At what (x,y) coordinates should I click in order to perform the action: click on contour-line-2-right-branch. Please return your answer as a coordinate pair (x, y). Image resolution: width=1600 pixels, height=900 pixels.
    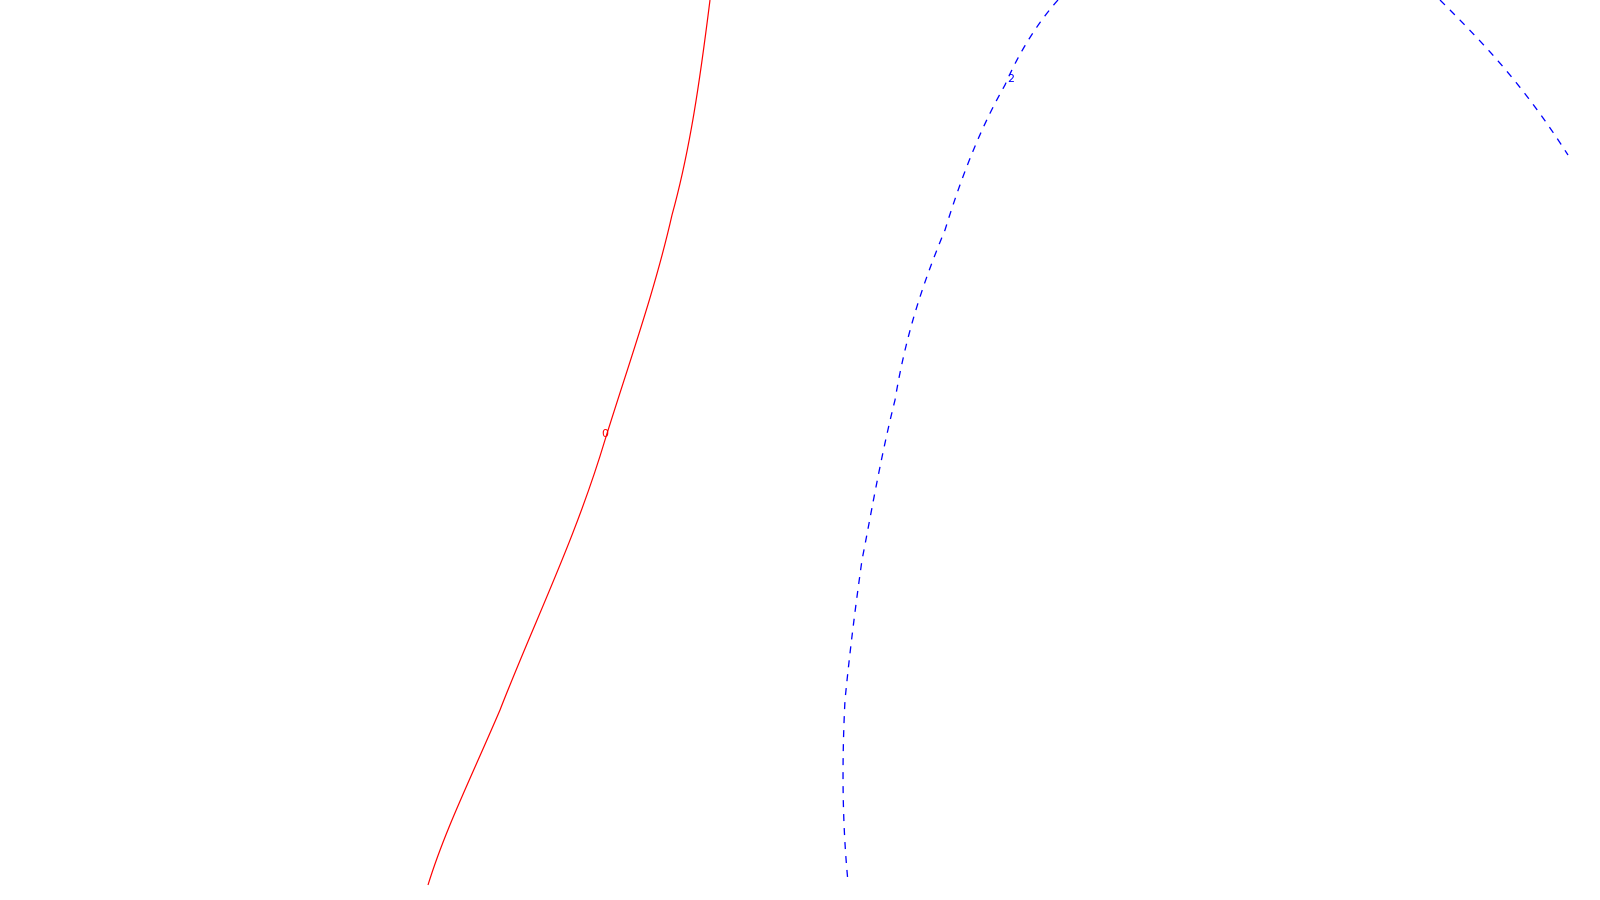
    Looking at the image, I should click on (1504, 78).